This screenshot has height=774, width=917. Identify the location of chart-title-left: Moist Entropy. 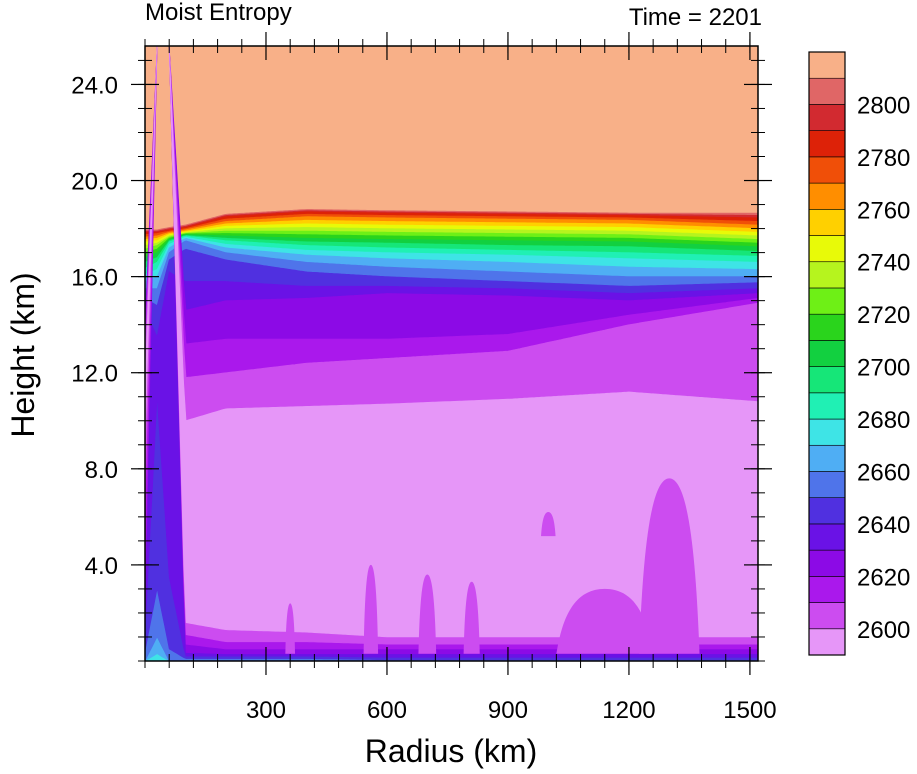
(218, 13).